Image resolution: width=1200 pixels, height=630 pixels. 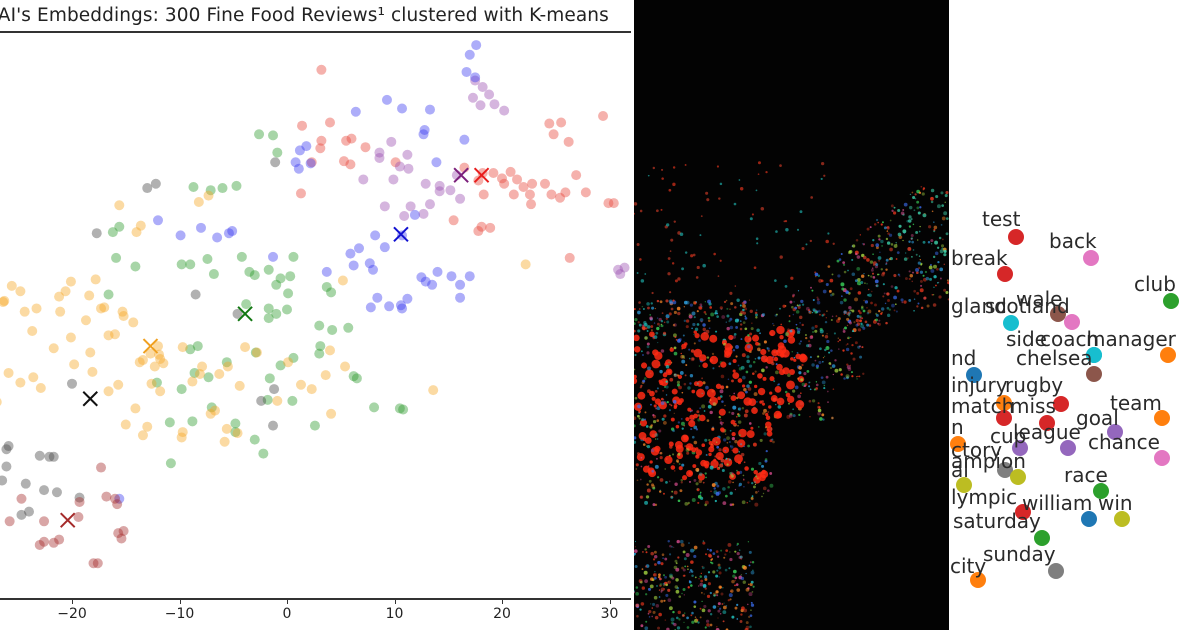 What do you see at coordinates (984, 497) in the screenshot?
I see `word-label: lympic` at bounding box center [984, 497].